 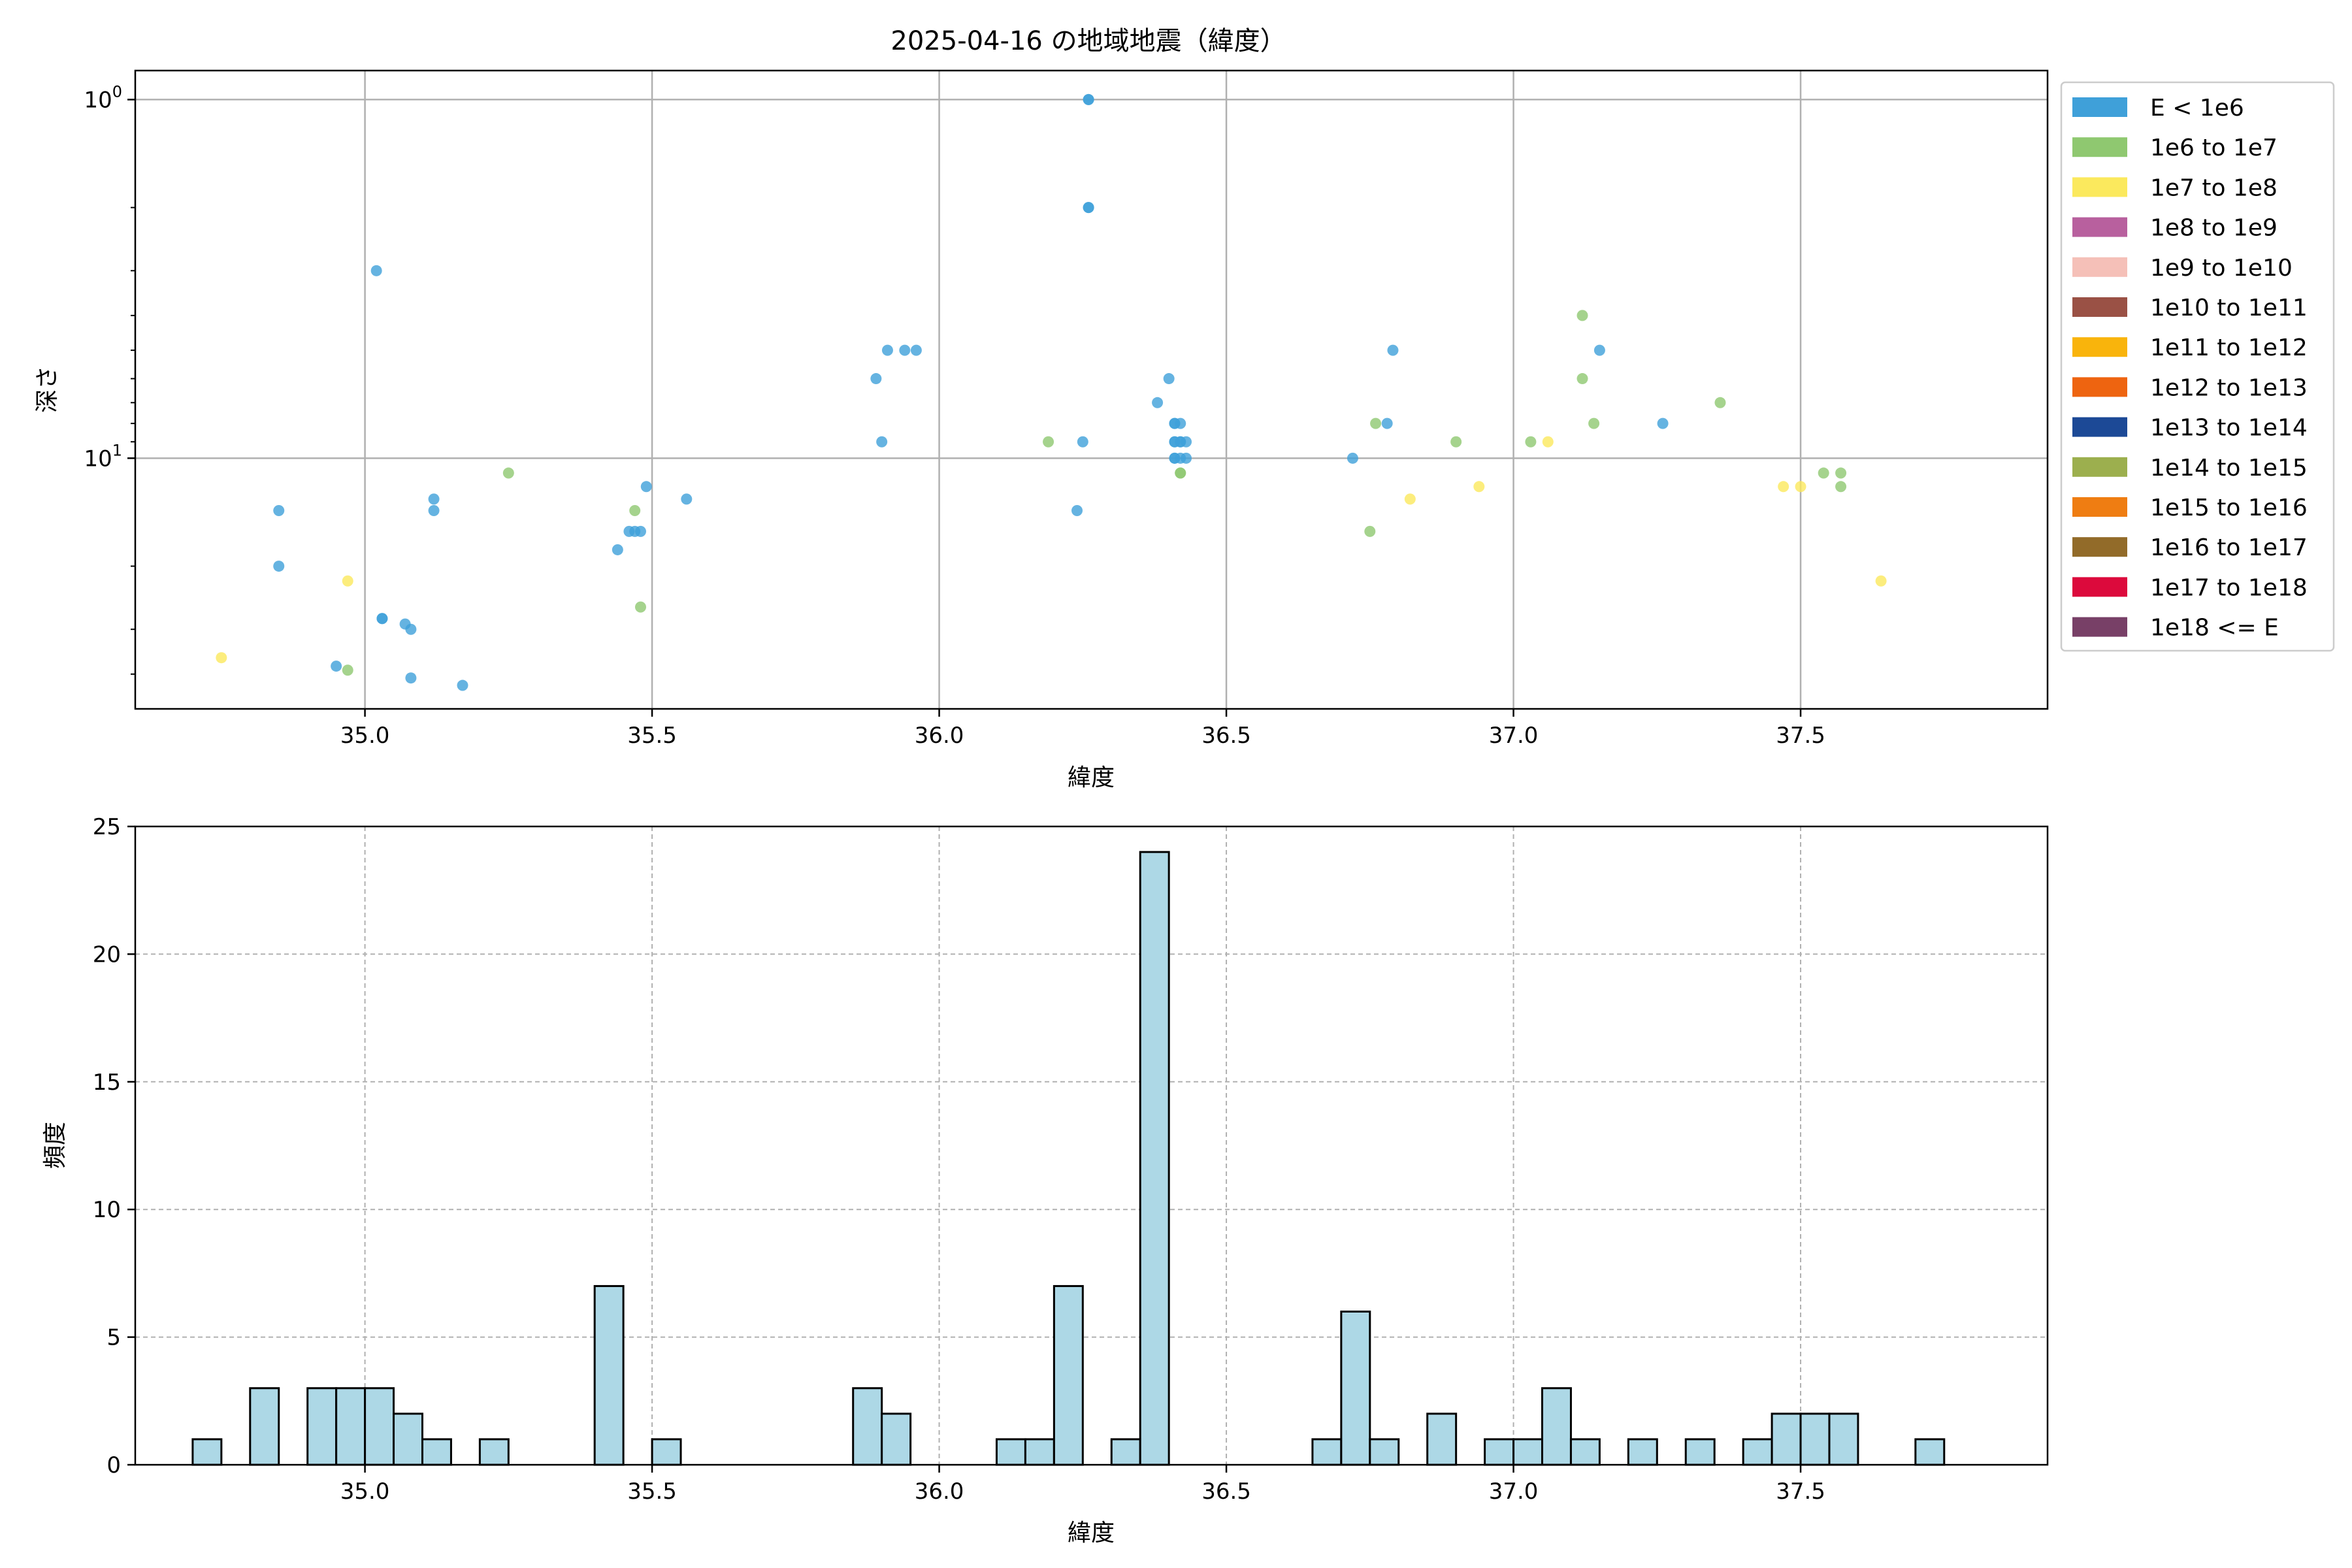 What do you see at coordinates (2229, 508) in the screenshot?
I see `legend-label: 1e15 to 1e16` at bounding box center [2229, 508].